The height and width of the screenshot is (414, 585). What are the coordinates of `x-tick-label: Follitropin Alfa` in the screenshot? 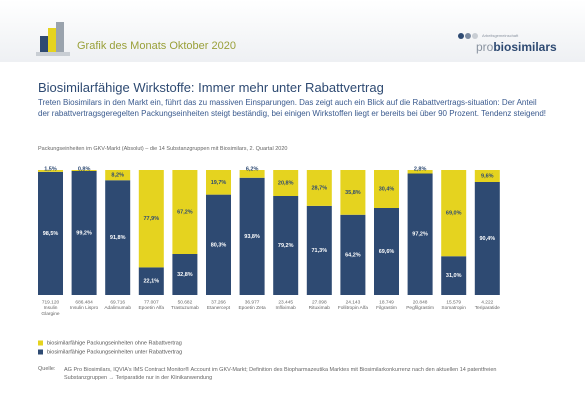 It's located at (352, 308).